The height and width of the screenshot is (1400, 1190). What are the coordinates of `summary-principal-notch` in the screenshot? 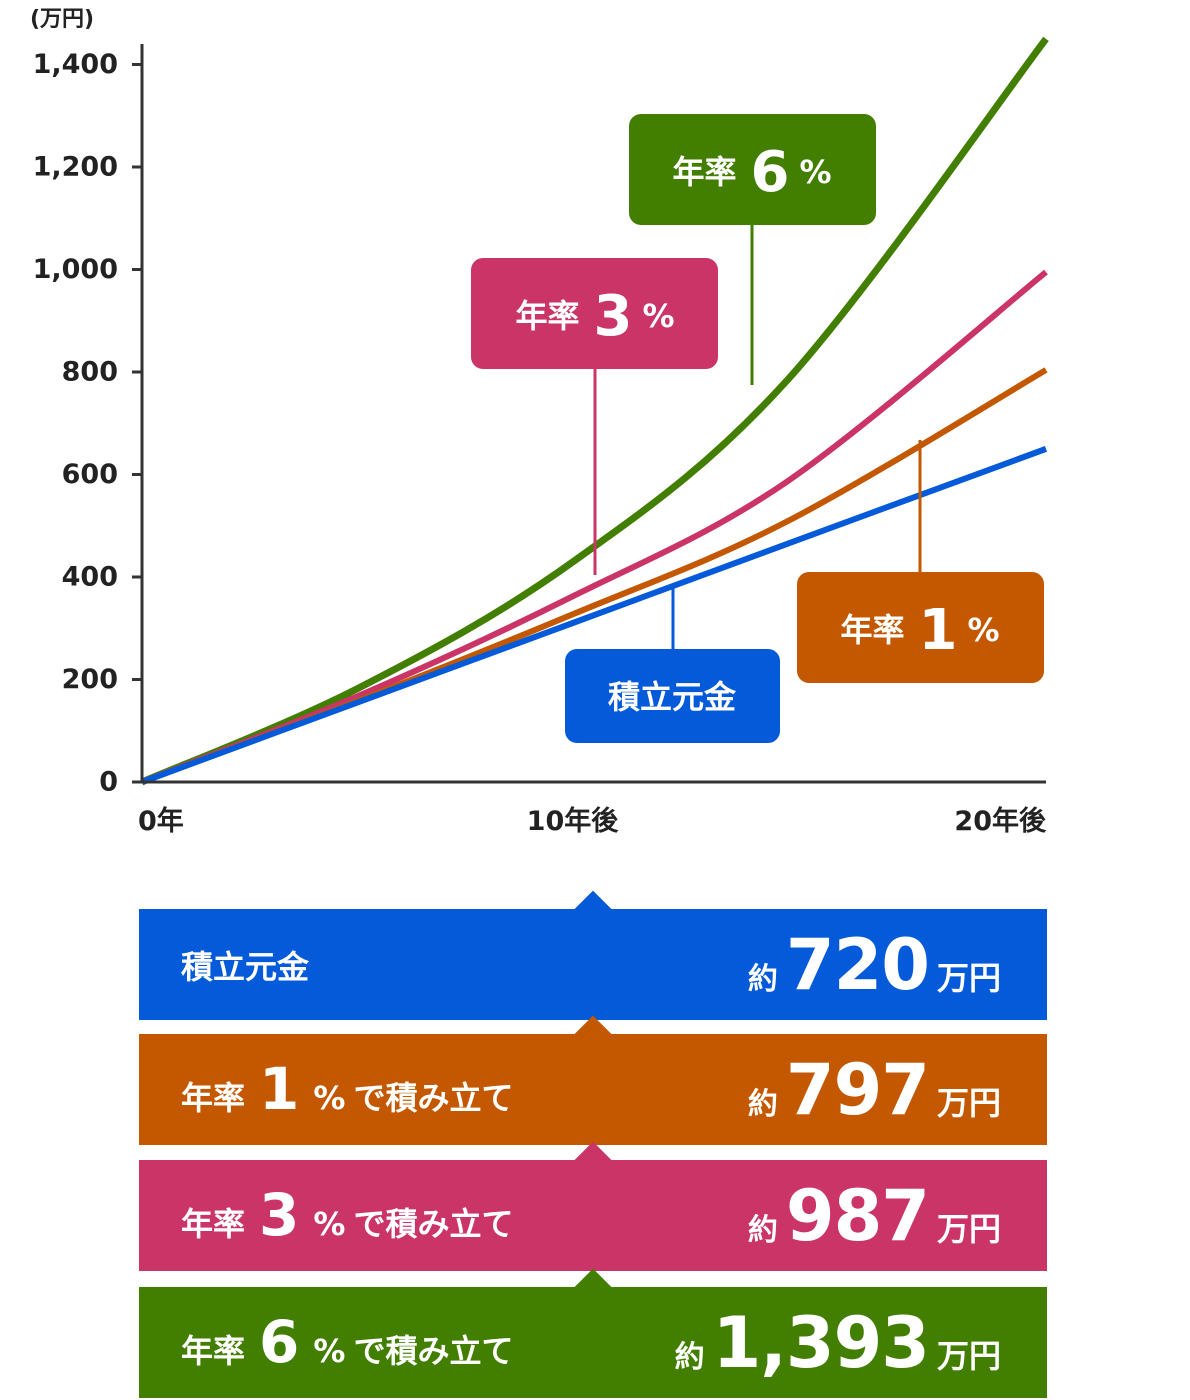 It's located at (593, 909).